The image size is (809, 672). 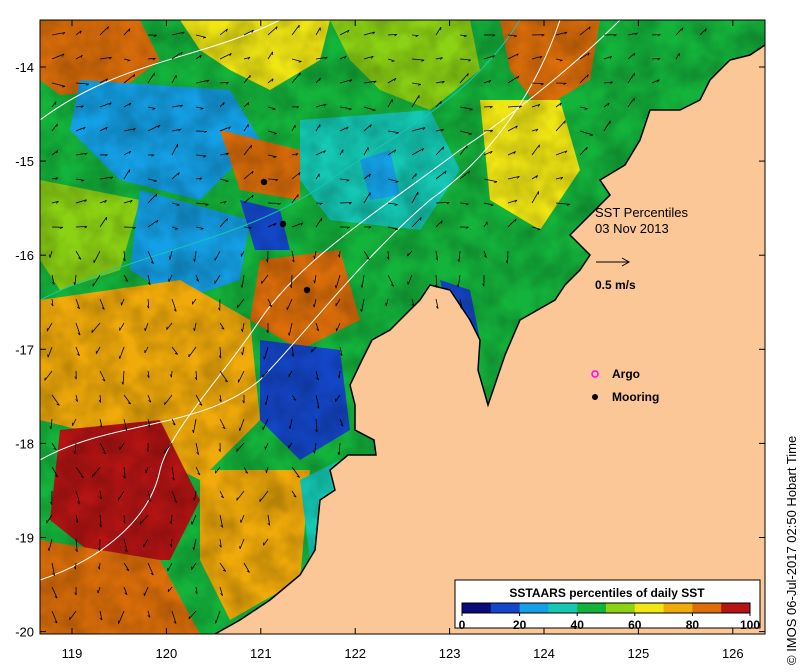 What do you see at coordinates (733, 653) in the screenshot?
I see `x-tick-label: 126` at bounding box center [733, 653].